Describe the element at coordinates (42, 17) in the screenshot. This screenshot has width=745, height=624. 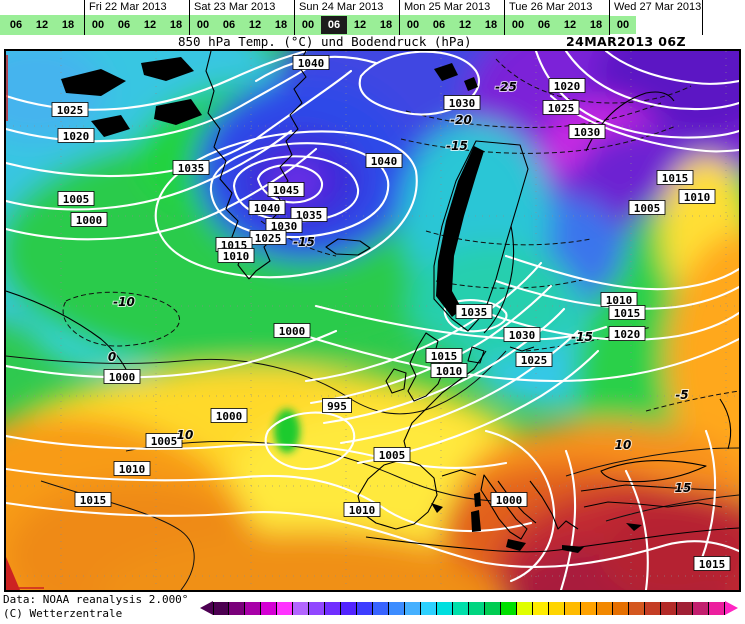
I see `day-group-prev: 06 12 18` at that location.